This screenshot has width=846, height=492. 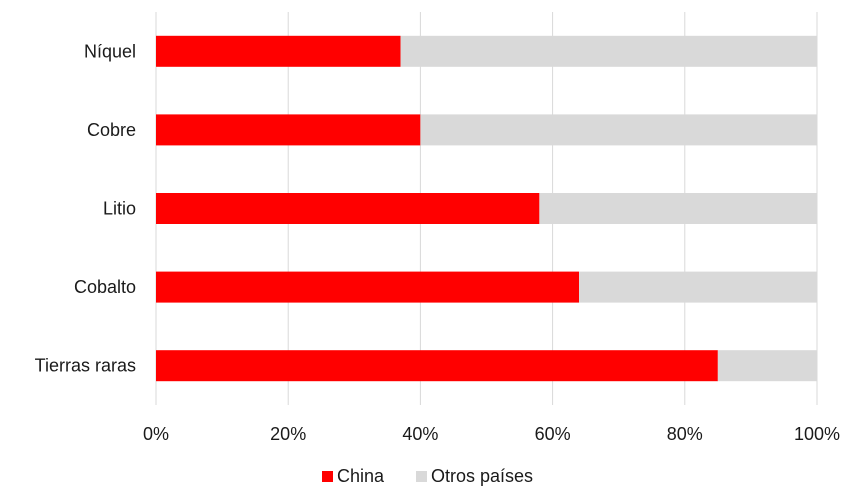 What do you see at coordinates (421, 476) in the screenshot?
I see `legend-swatch-otros` at bounding box center [421, 476].